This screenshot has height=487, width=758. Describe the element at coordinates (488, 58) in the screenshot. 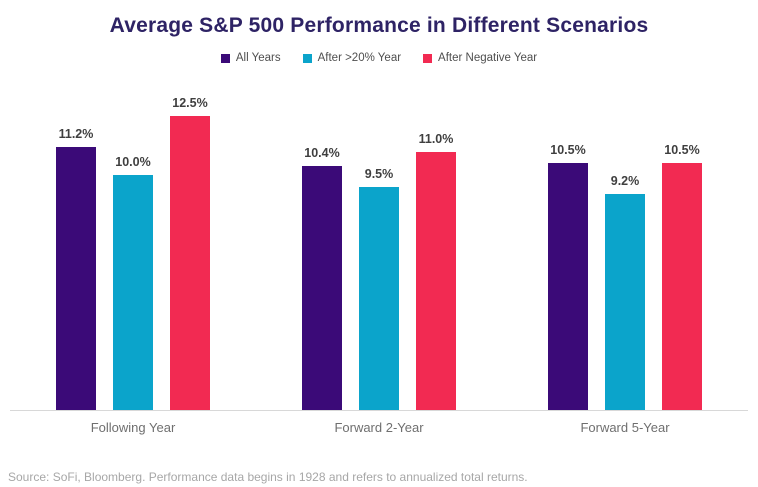

I see `legend-label: After Negative Year` at that location.